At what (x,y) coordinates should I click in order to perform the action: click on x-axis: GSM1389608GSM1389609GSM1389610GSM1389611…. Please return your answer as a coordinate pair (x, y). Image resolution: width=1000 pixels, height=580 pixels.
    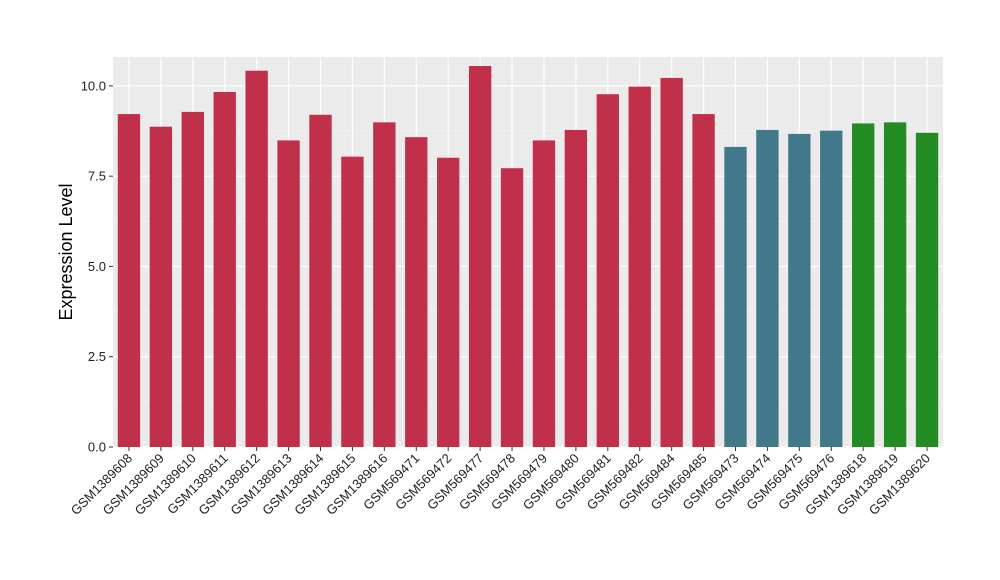
    Looking at the image, I should click on (500, 482).